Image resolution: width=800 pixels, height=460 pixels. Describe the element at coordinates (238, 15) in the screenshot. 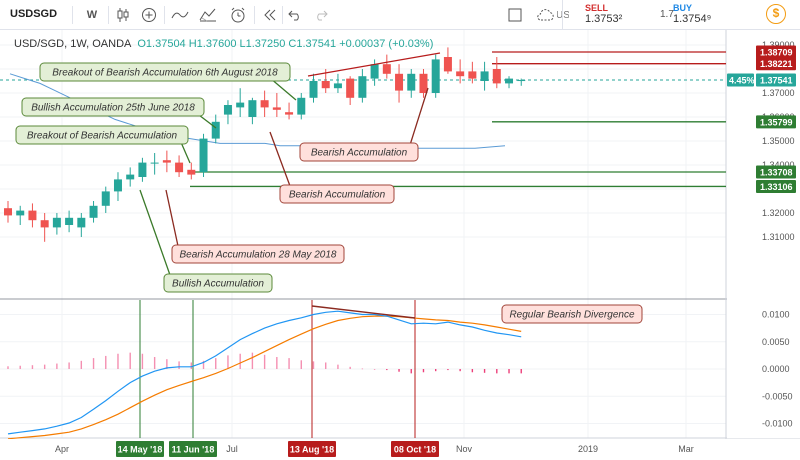

I see `alert-clock-icon` at that location.